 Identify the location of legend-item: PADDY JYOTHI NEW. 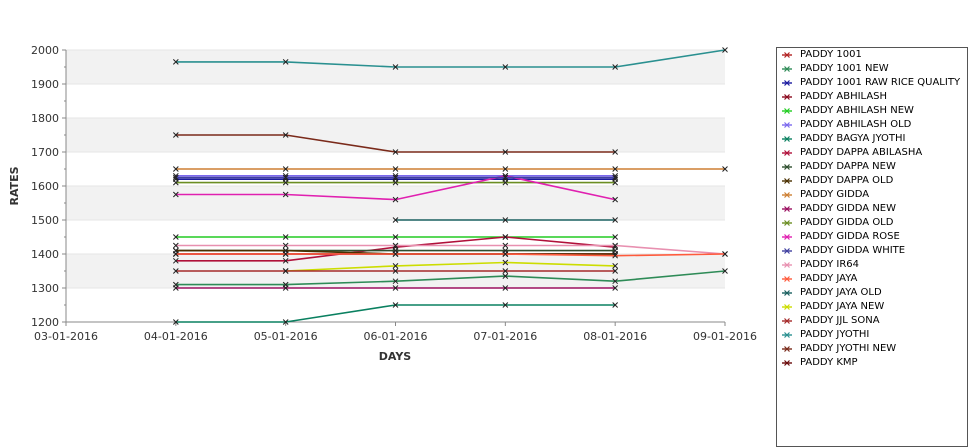
(872, 349).